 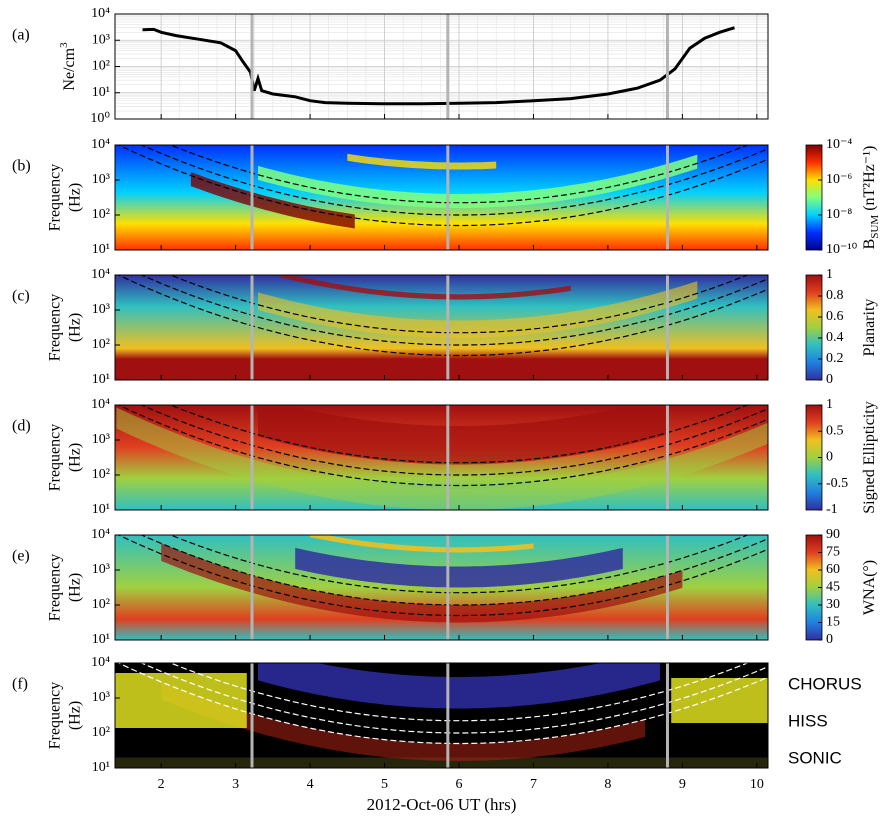 I want to click on colorbar-label-text: B, so click(x=869, y=244).